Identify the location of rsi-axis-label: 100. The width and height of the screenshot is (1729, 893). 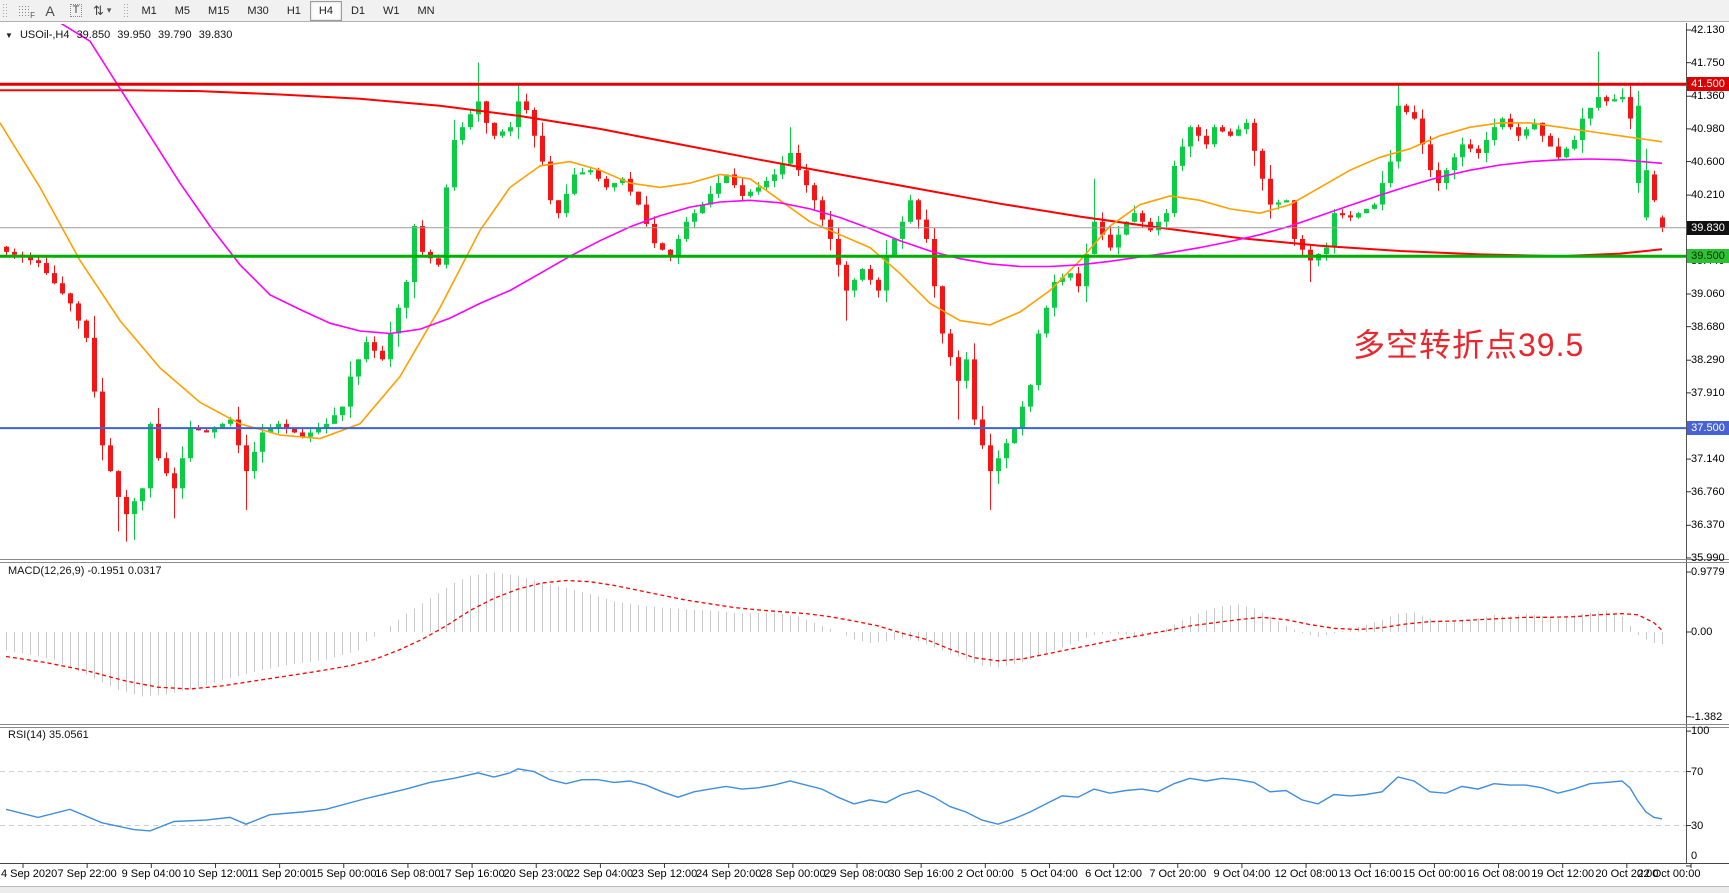
(1700, 731).